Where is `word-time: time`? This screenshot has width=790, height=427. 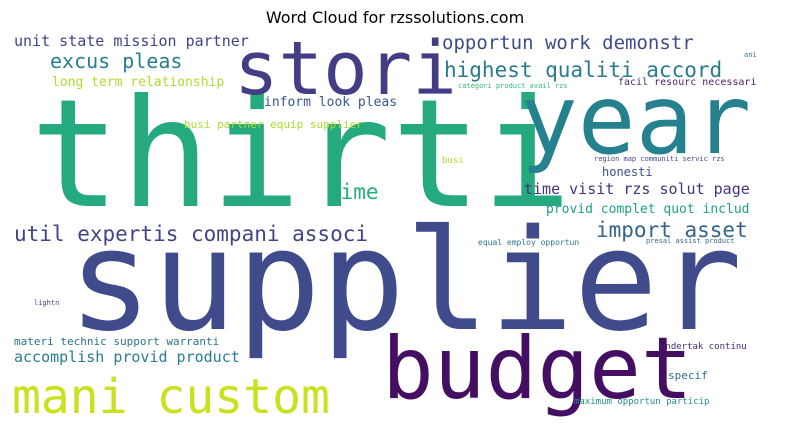
word-time: time is located at coordinates (353, 192).